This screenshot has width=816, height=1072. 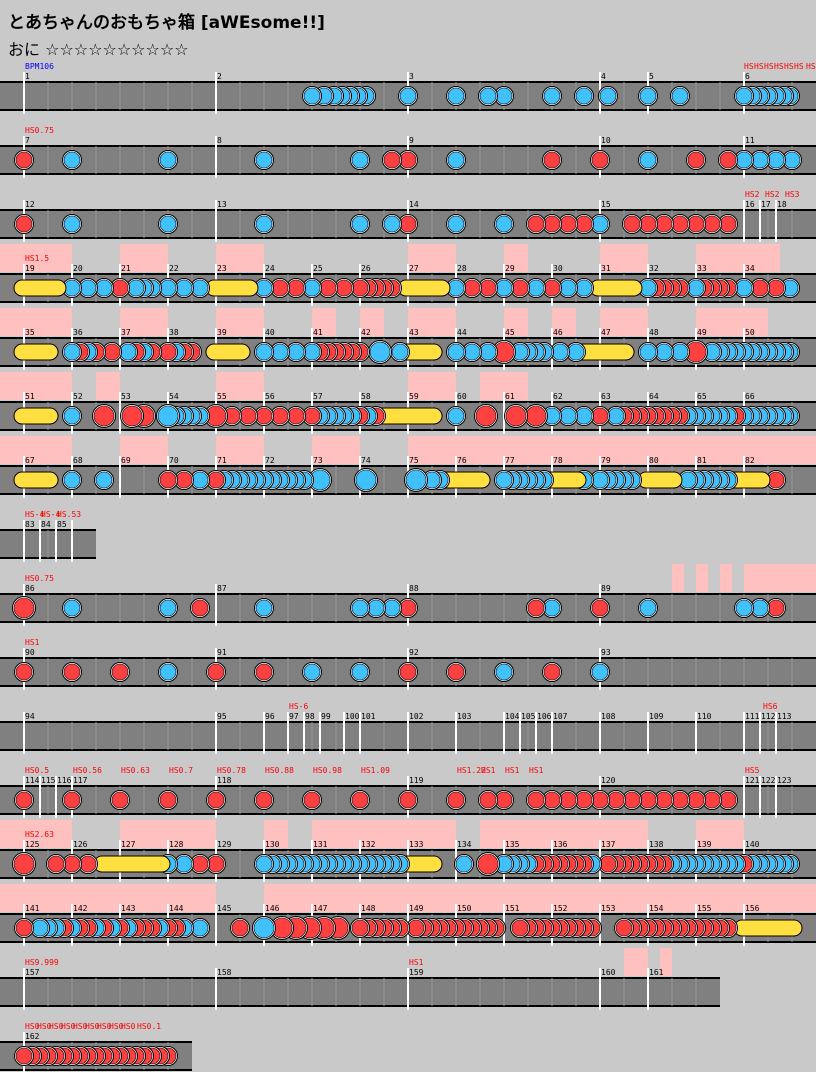 I want to click on chart-command: HS0.56, so click(x=87, y=770).